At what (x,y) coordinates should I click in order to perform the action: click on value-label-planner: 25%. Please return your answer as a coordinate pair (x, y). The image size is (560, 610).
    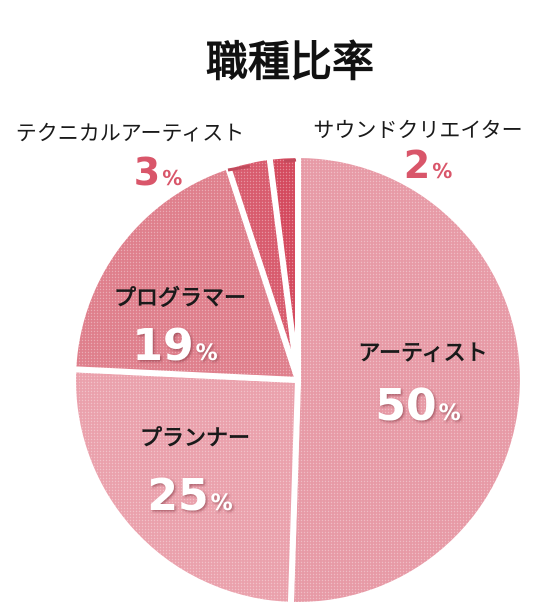
    Looking at the image, I should click on (189, 495).